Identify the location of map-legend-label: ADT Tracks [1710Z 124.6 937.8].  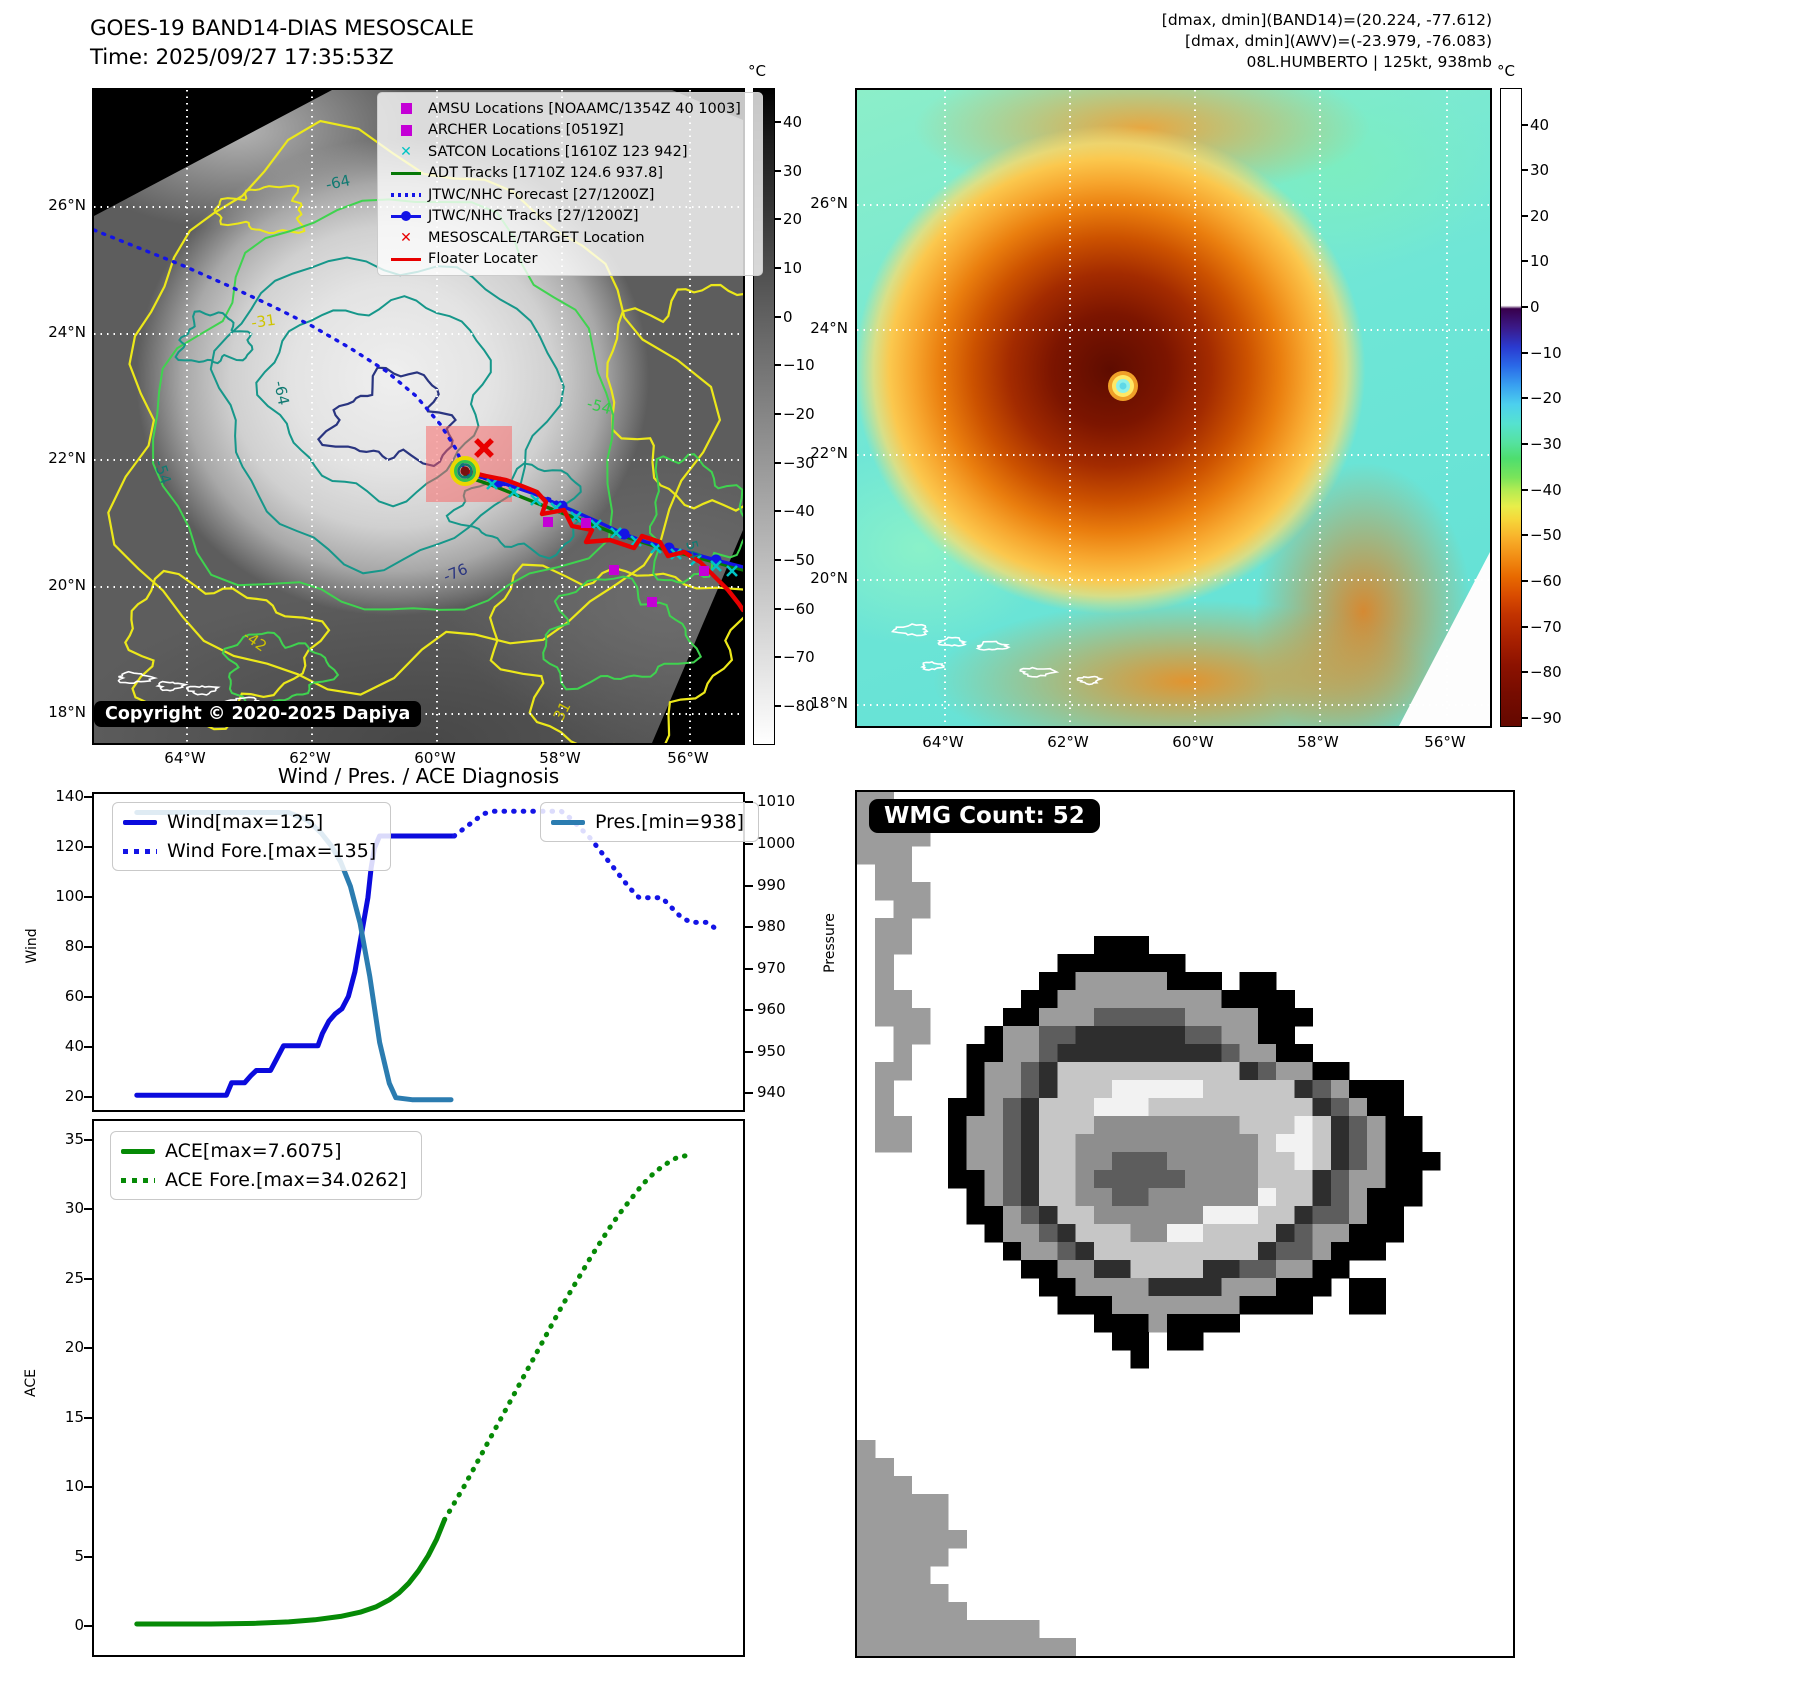
(546, 173).